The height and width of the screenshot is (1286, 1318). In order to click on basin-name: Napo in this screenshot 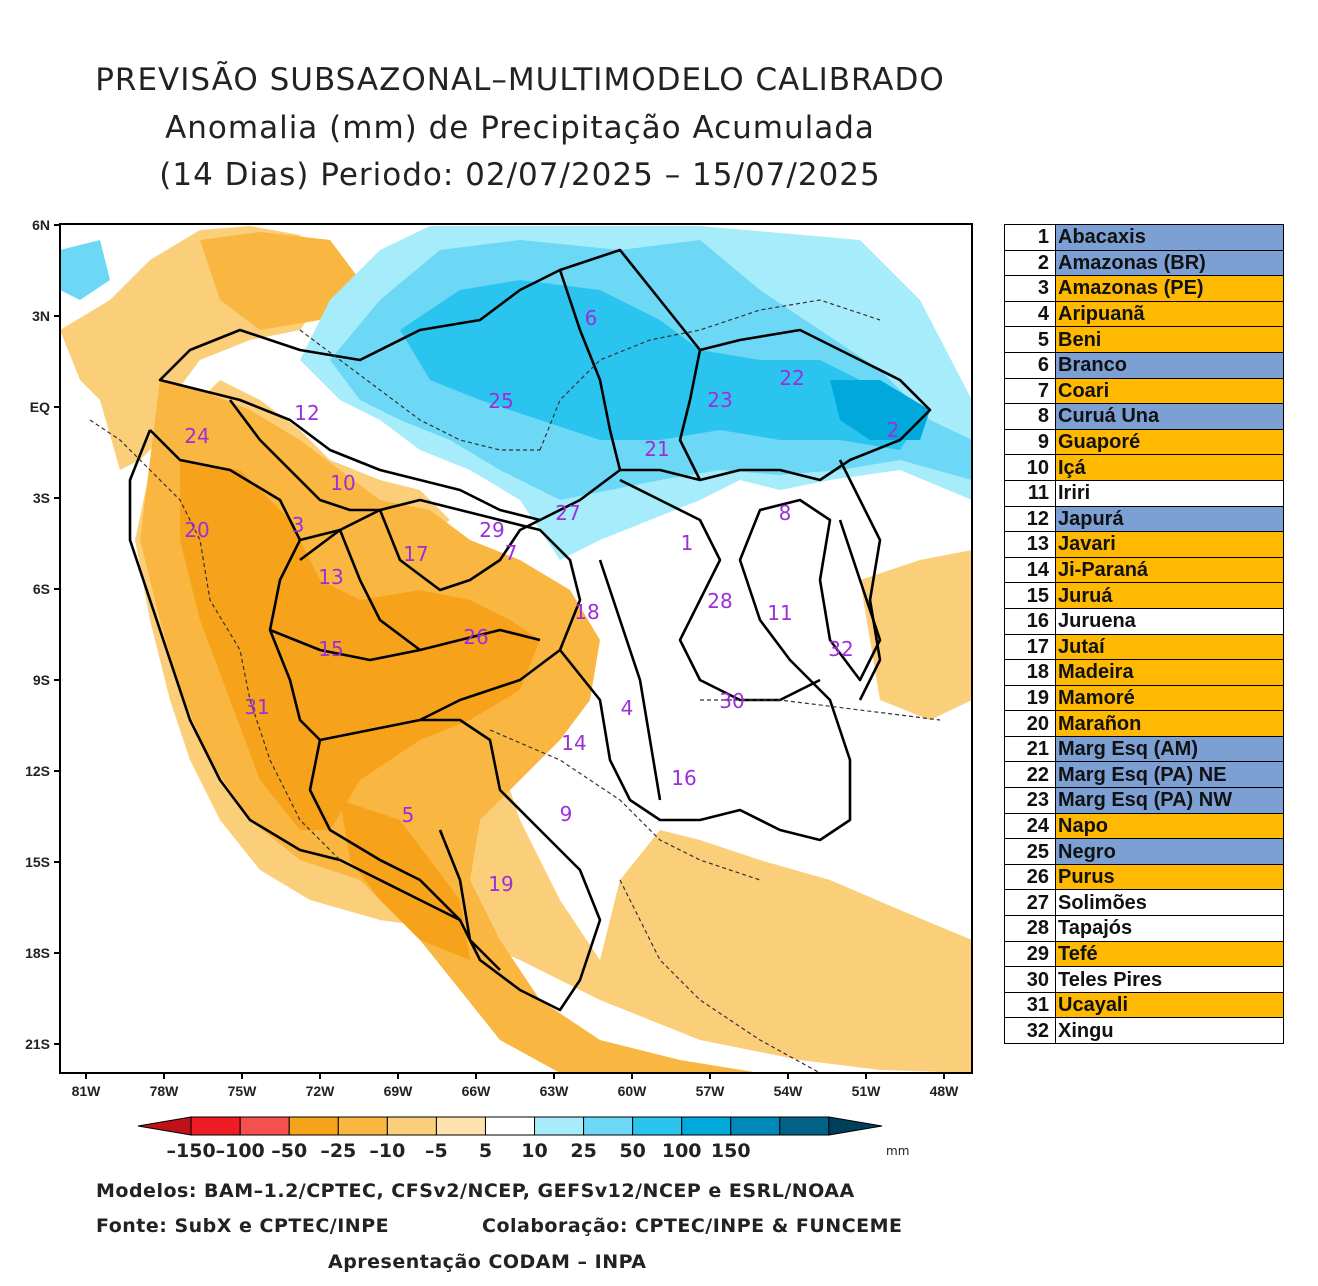, I will do `click(1169, 826)`.